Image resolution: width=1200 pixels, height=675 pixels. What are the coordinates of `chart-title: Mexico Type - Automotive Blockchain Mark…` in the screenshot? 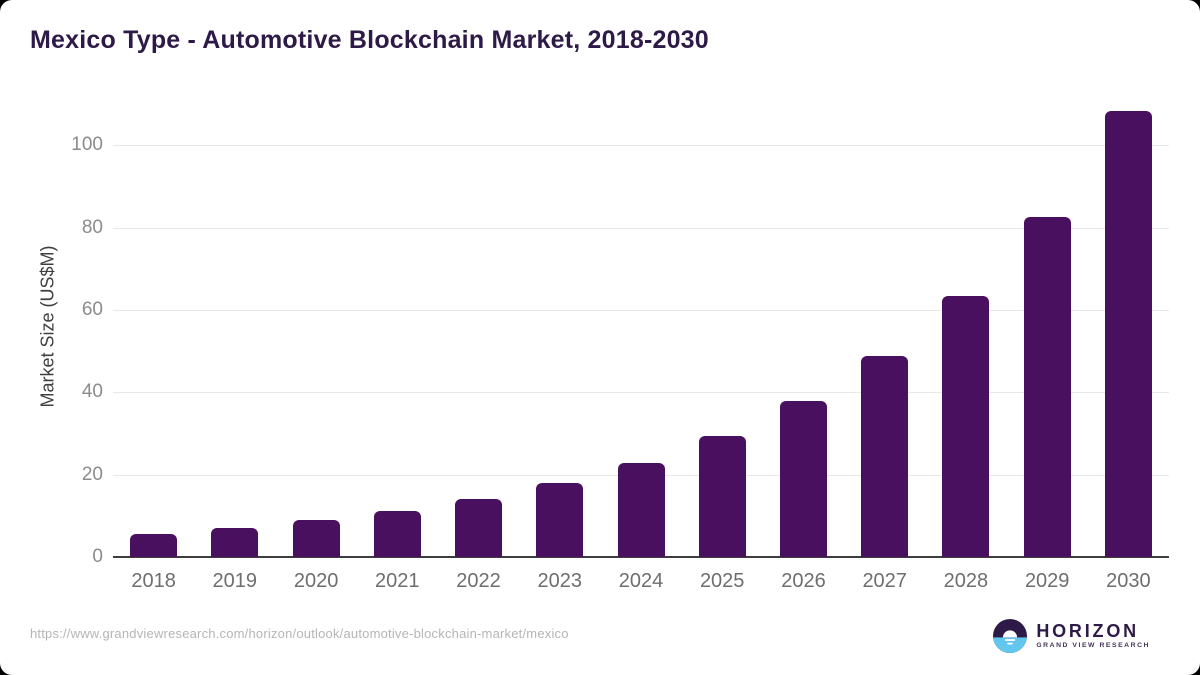 It's located at (369, 40).